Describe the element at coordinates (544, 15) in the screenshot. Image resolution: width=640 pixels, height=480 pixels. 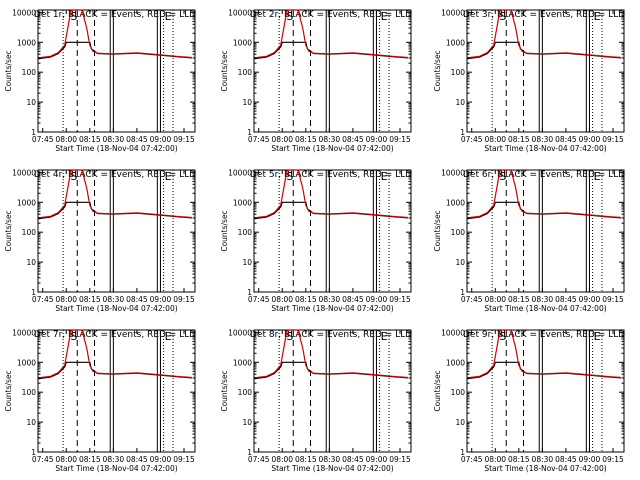
I see `chart-title: Det 3r, BLACK = Events, RED = LLD` at that location.